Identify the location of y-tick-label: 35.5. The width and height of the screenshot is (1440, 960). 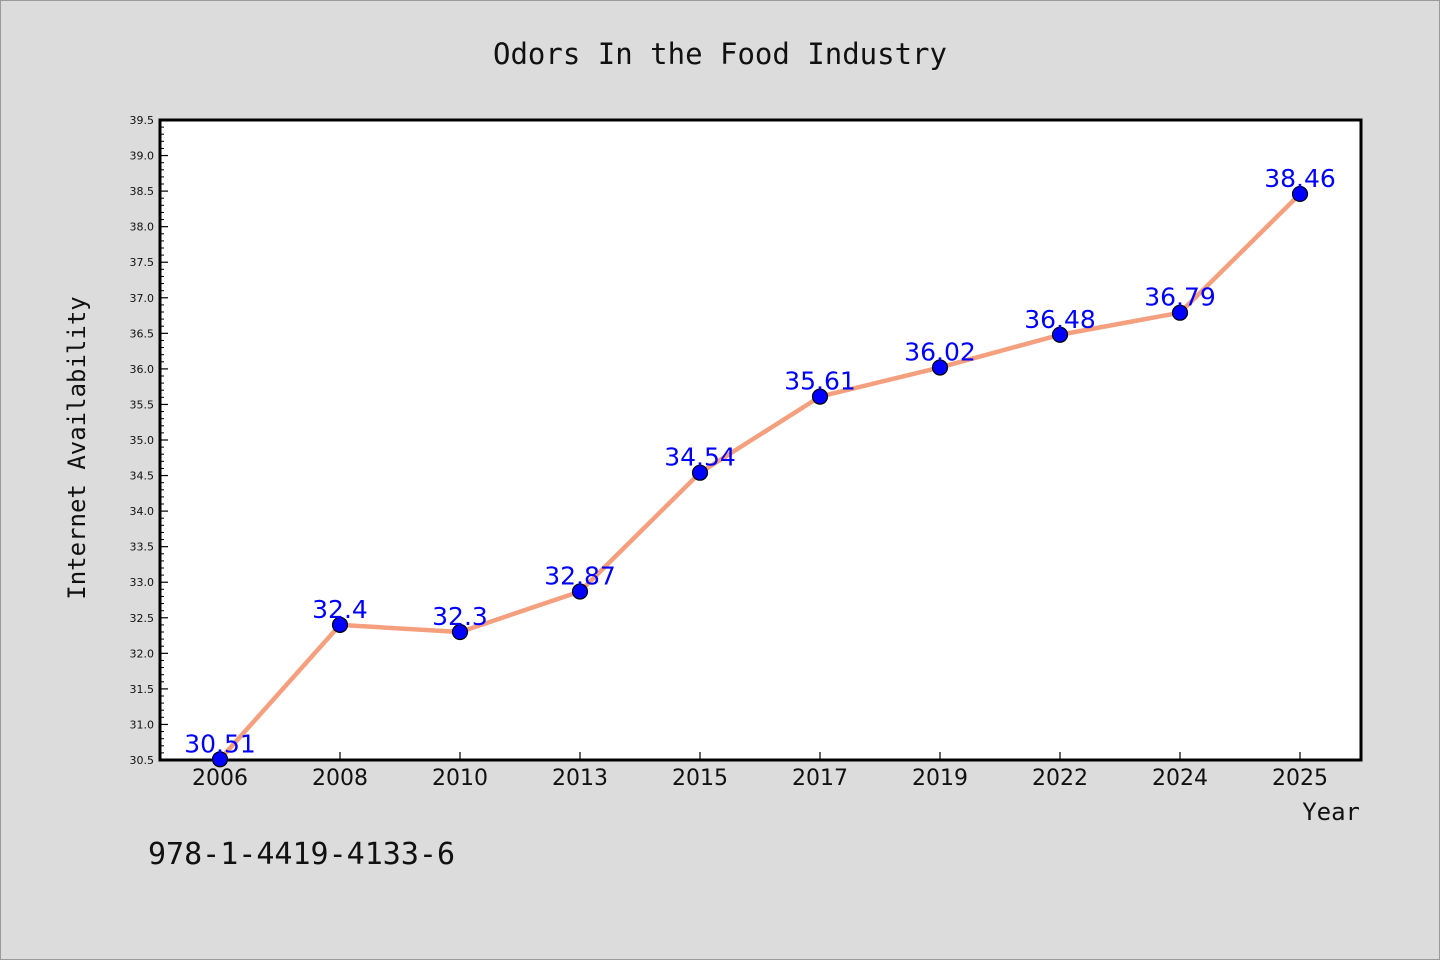
(142, 404).